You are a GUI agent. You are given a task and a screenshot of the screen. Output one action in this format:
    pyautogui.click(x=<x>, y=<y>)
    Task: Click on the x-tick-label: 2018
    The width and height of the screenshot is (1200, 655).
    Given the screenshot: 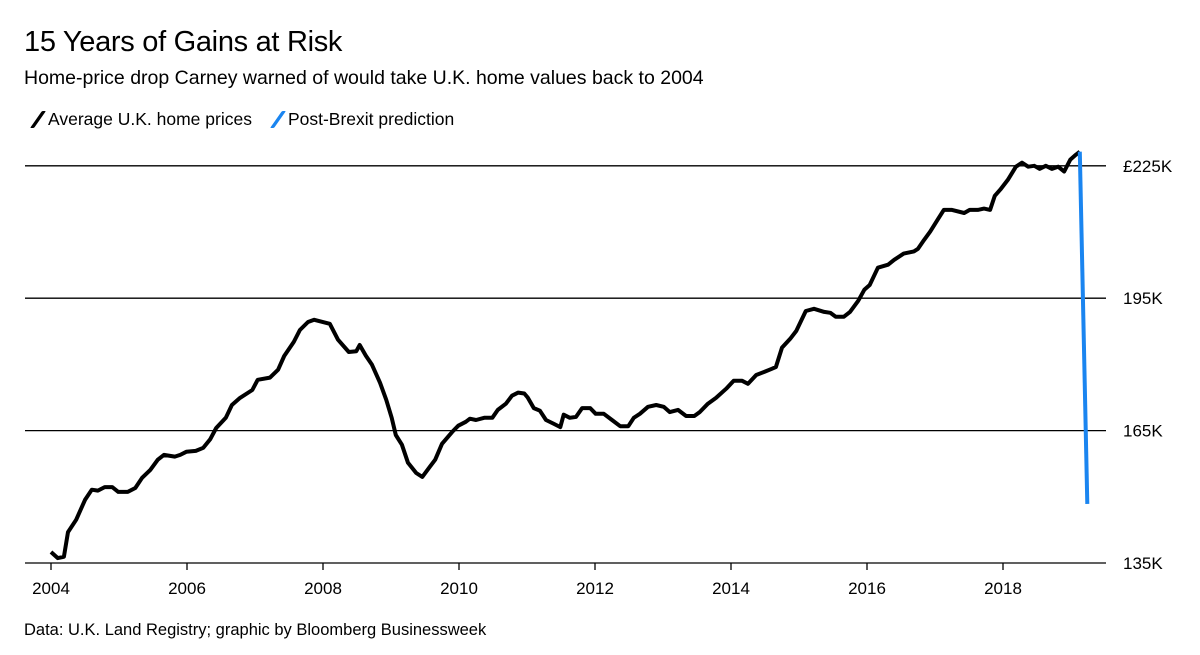 What is the action you would take?
    pyautogui.click(x=1003, y=588)
    